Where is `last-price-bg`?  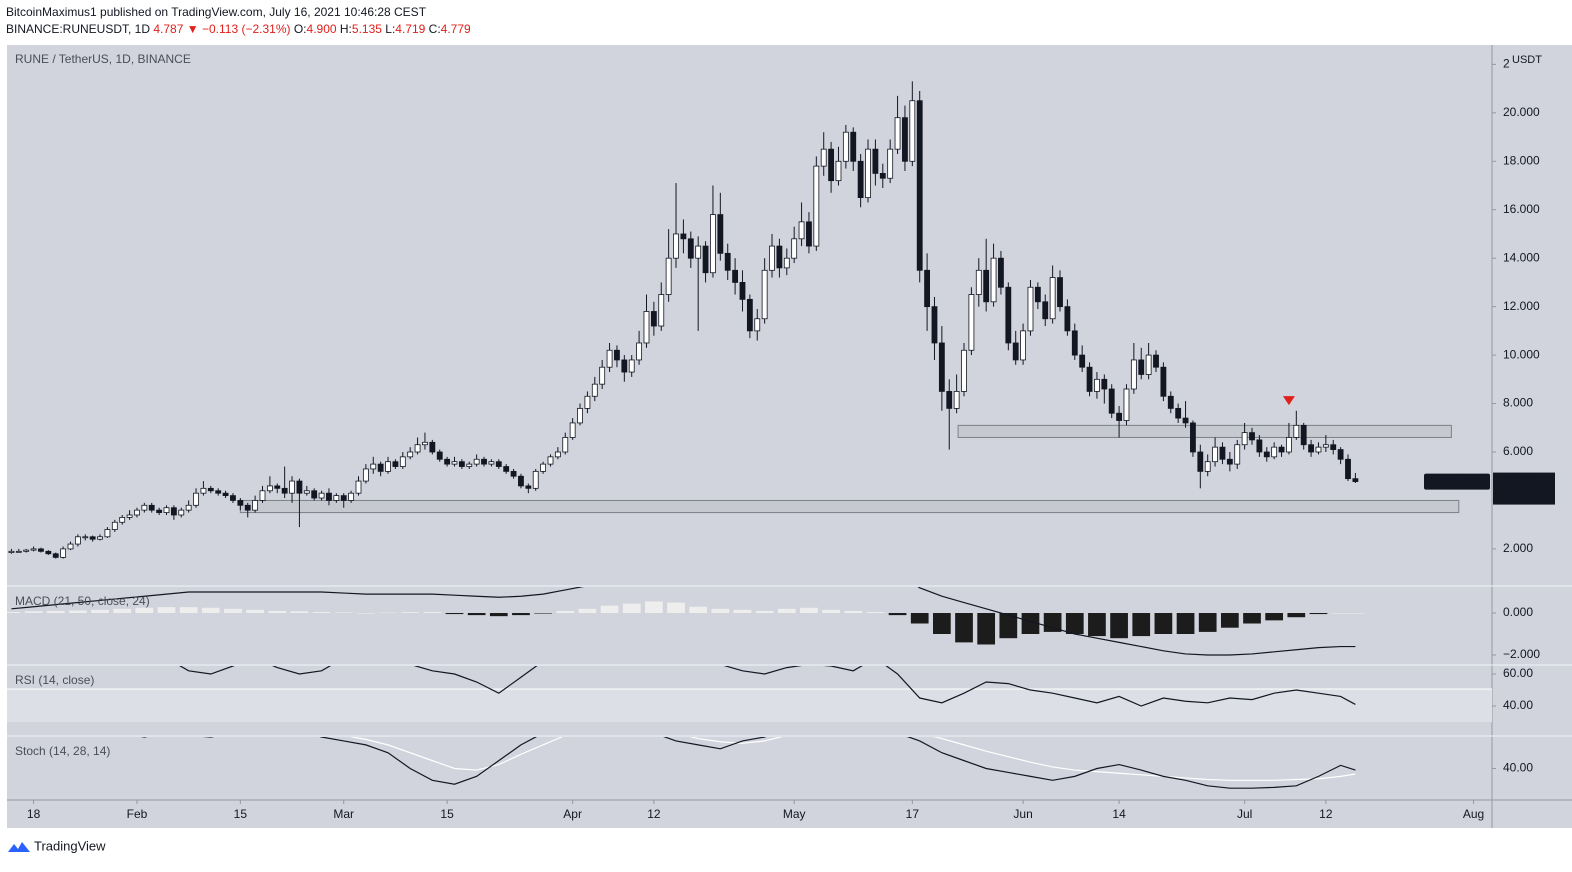
last-price-bg is located at coordinates (1524, 488).